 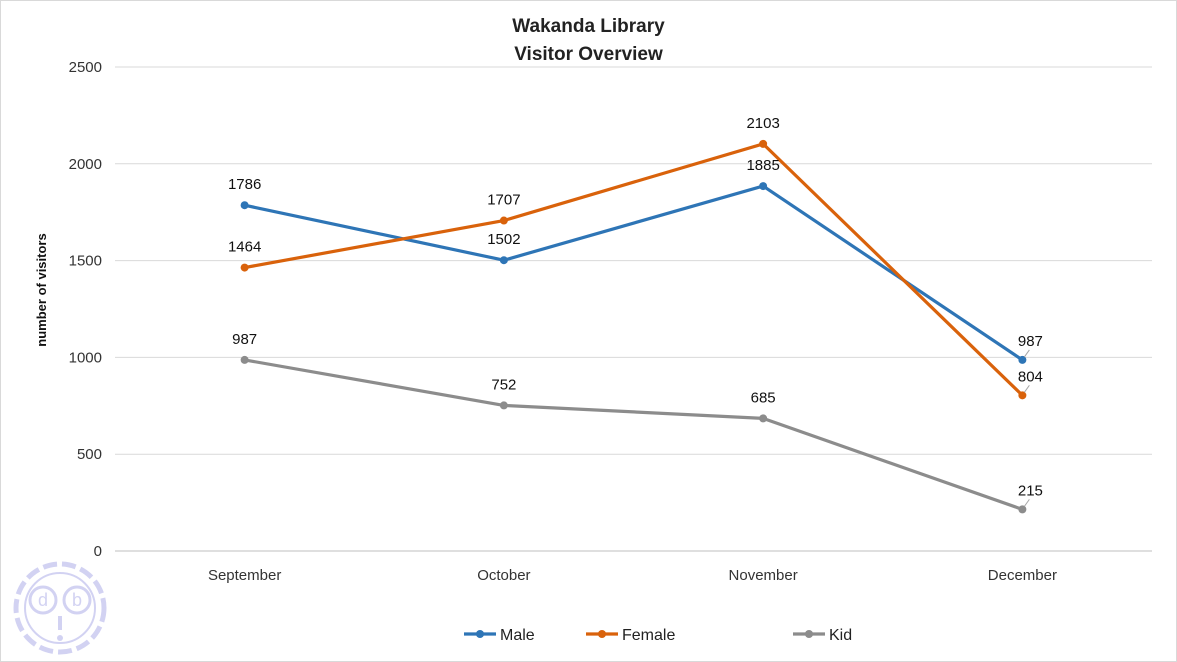 What do you see at coordinates (503, 239) in the screenshot?
I see `data-label: 1502` at bounding box center [503, 239].